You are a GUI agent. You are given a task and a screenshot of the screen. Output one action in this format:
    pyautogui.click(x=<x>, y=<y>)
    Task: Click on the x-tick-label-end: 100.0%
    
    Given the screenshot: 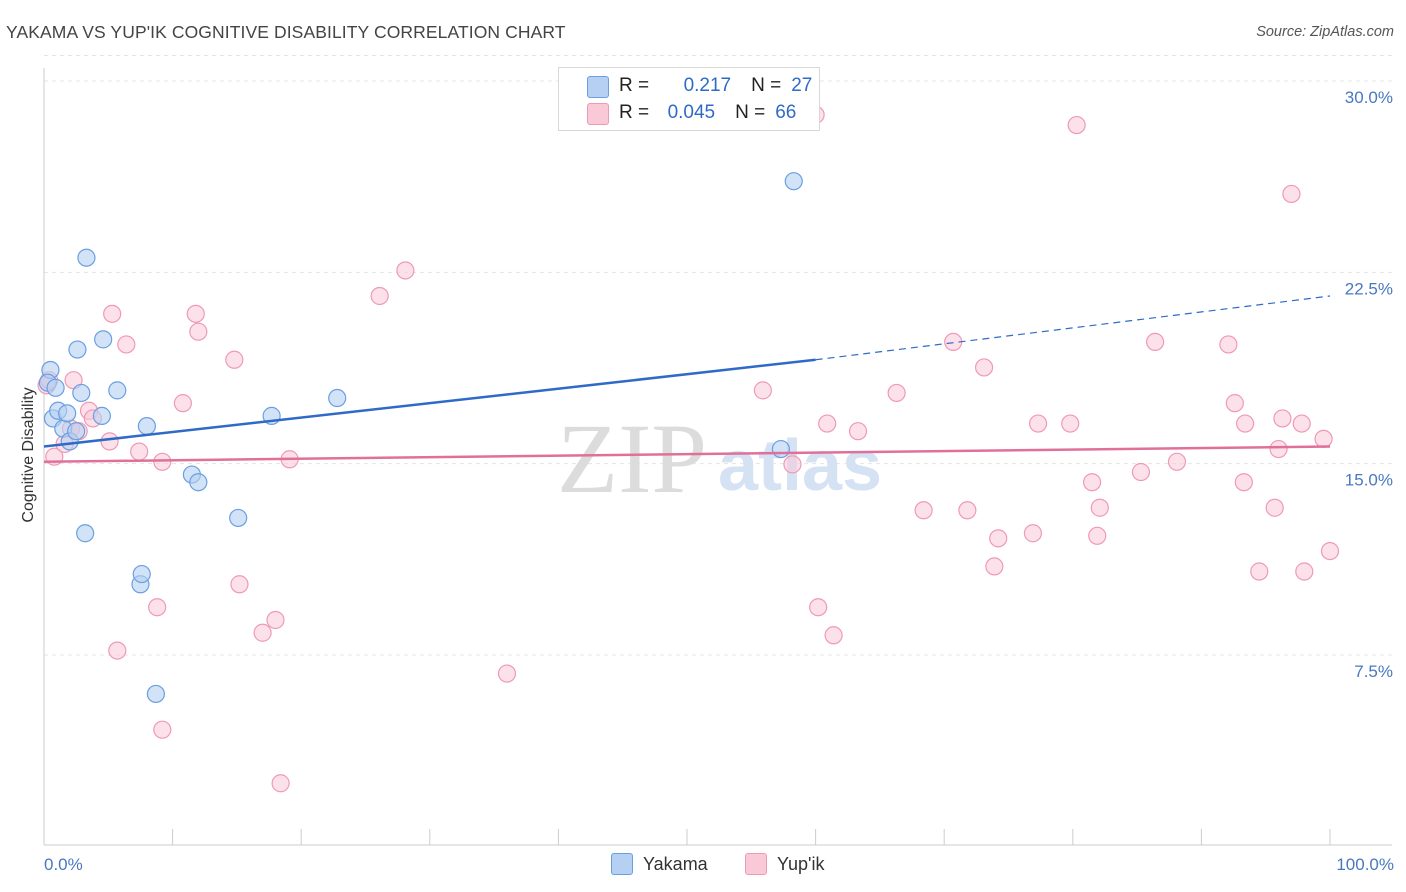 What is the action you would take?
    pyautogui.click(x=1365, y=864)
    